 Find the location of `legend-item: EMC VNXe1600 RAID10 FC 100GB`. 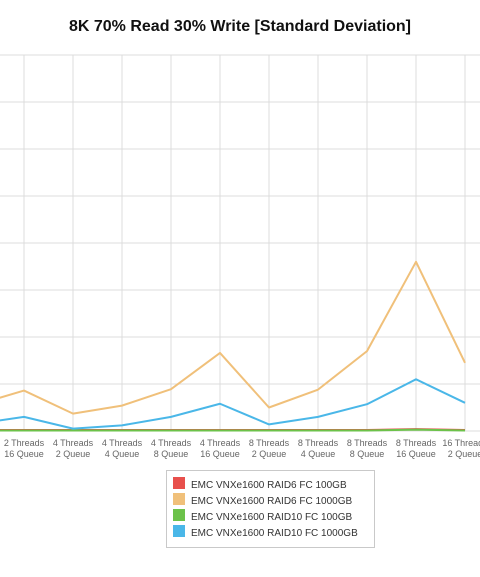

legend-item: EMC VNXe1600 RAID10 FC 100GB is located at coordinates (262, 516).